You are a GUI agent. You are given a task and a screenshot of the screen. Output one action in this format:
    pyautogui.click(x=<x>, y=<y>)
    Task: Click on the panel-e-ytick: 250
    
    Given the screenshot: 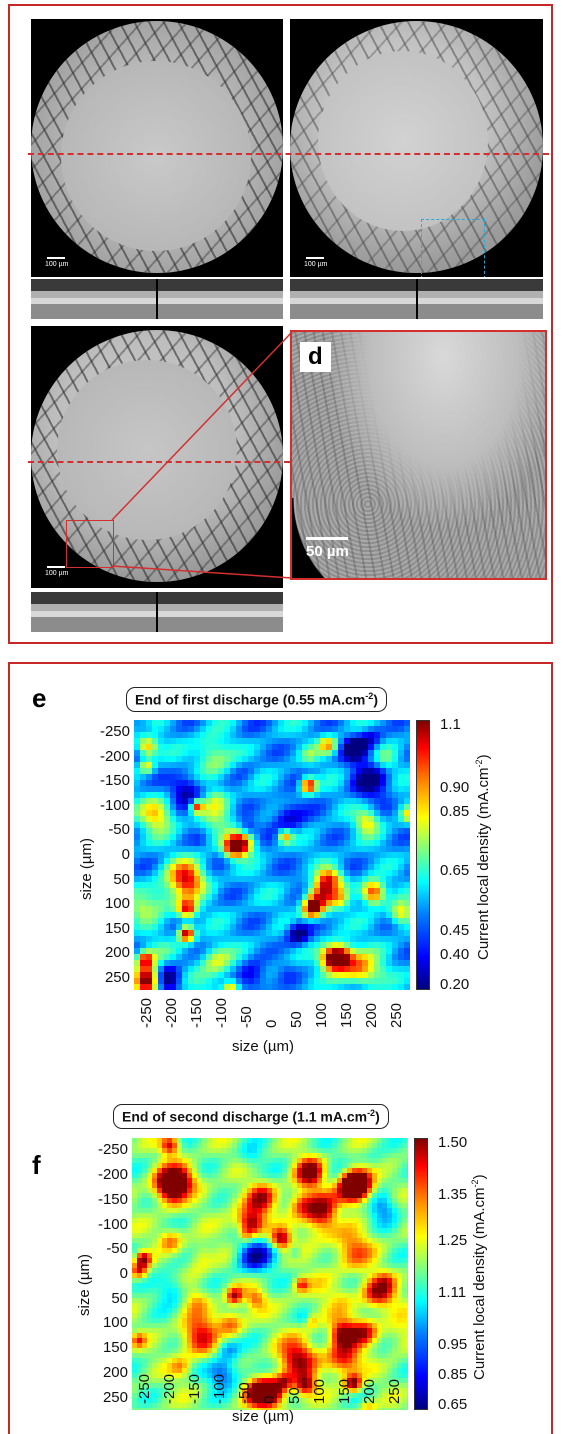 What is the action you would take?
    pyautogui.click(x=117, y=977)
    